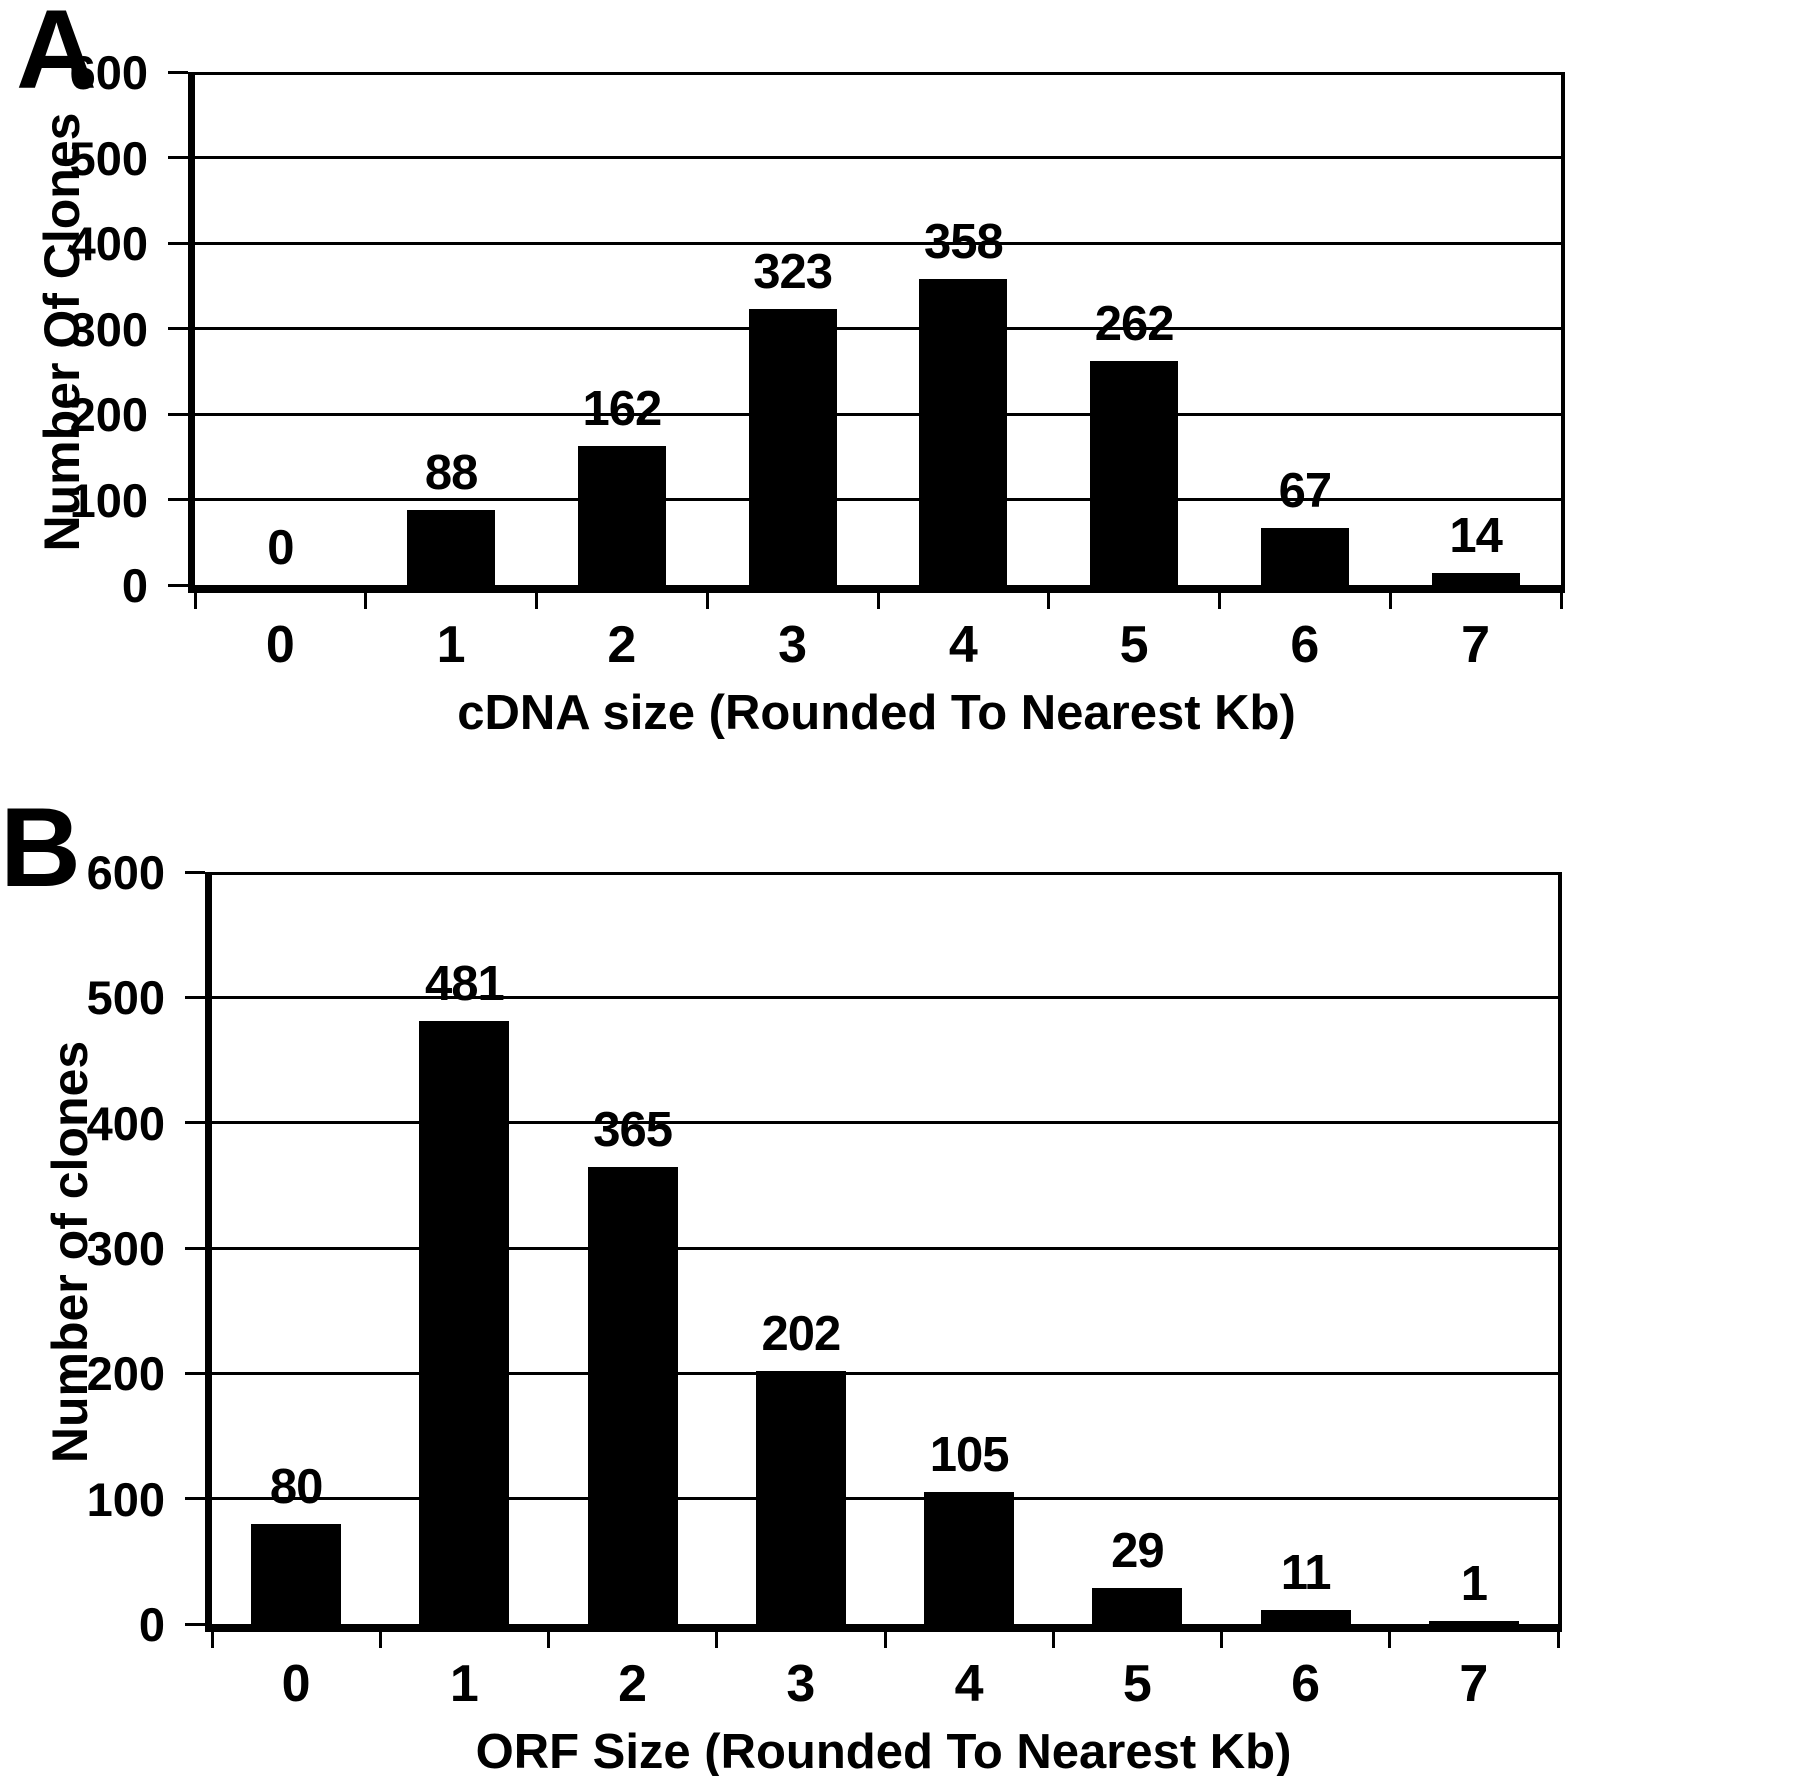  Describe the element at coordinates (1138, 1551) in the screenshot. I see `panel-b-bar-value-5: 29` at that location.